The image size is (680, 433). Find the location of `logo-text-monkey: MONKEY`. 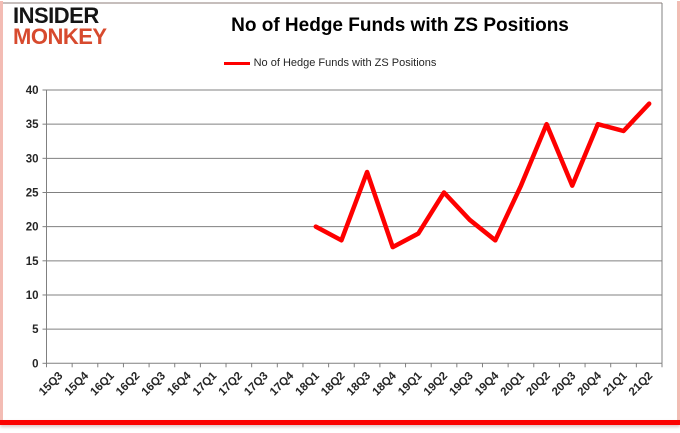

logo-text-monkey: MONKEY is located at coordinates (60, 36).